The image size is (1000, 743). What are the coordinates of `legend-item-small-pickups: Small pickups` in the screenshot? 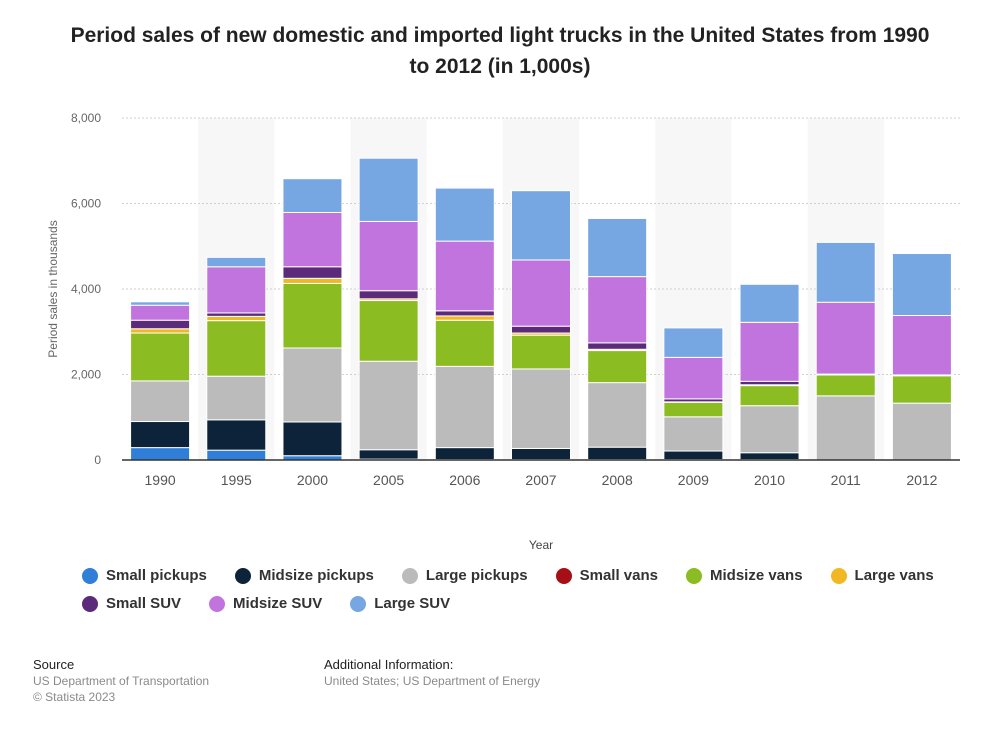 It's located at (144, 575).